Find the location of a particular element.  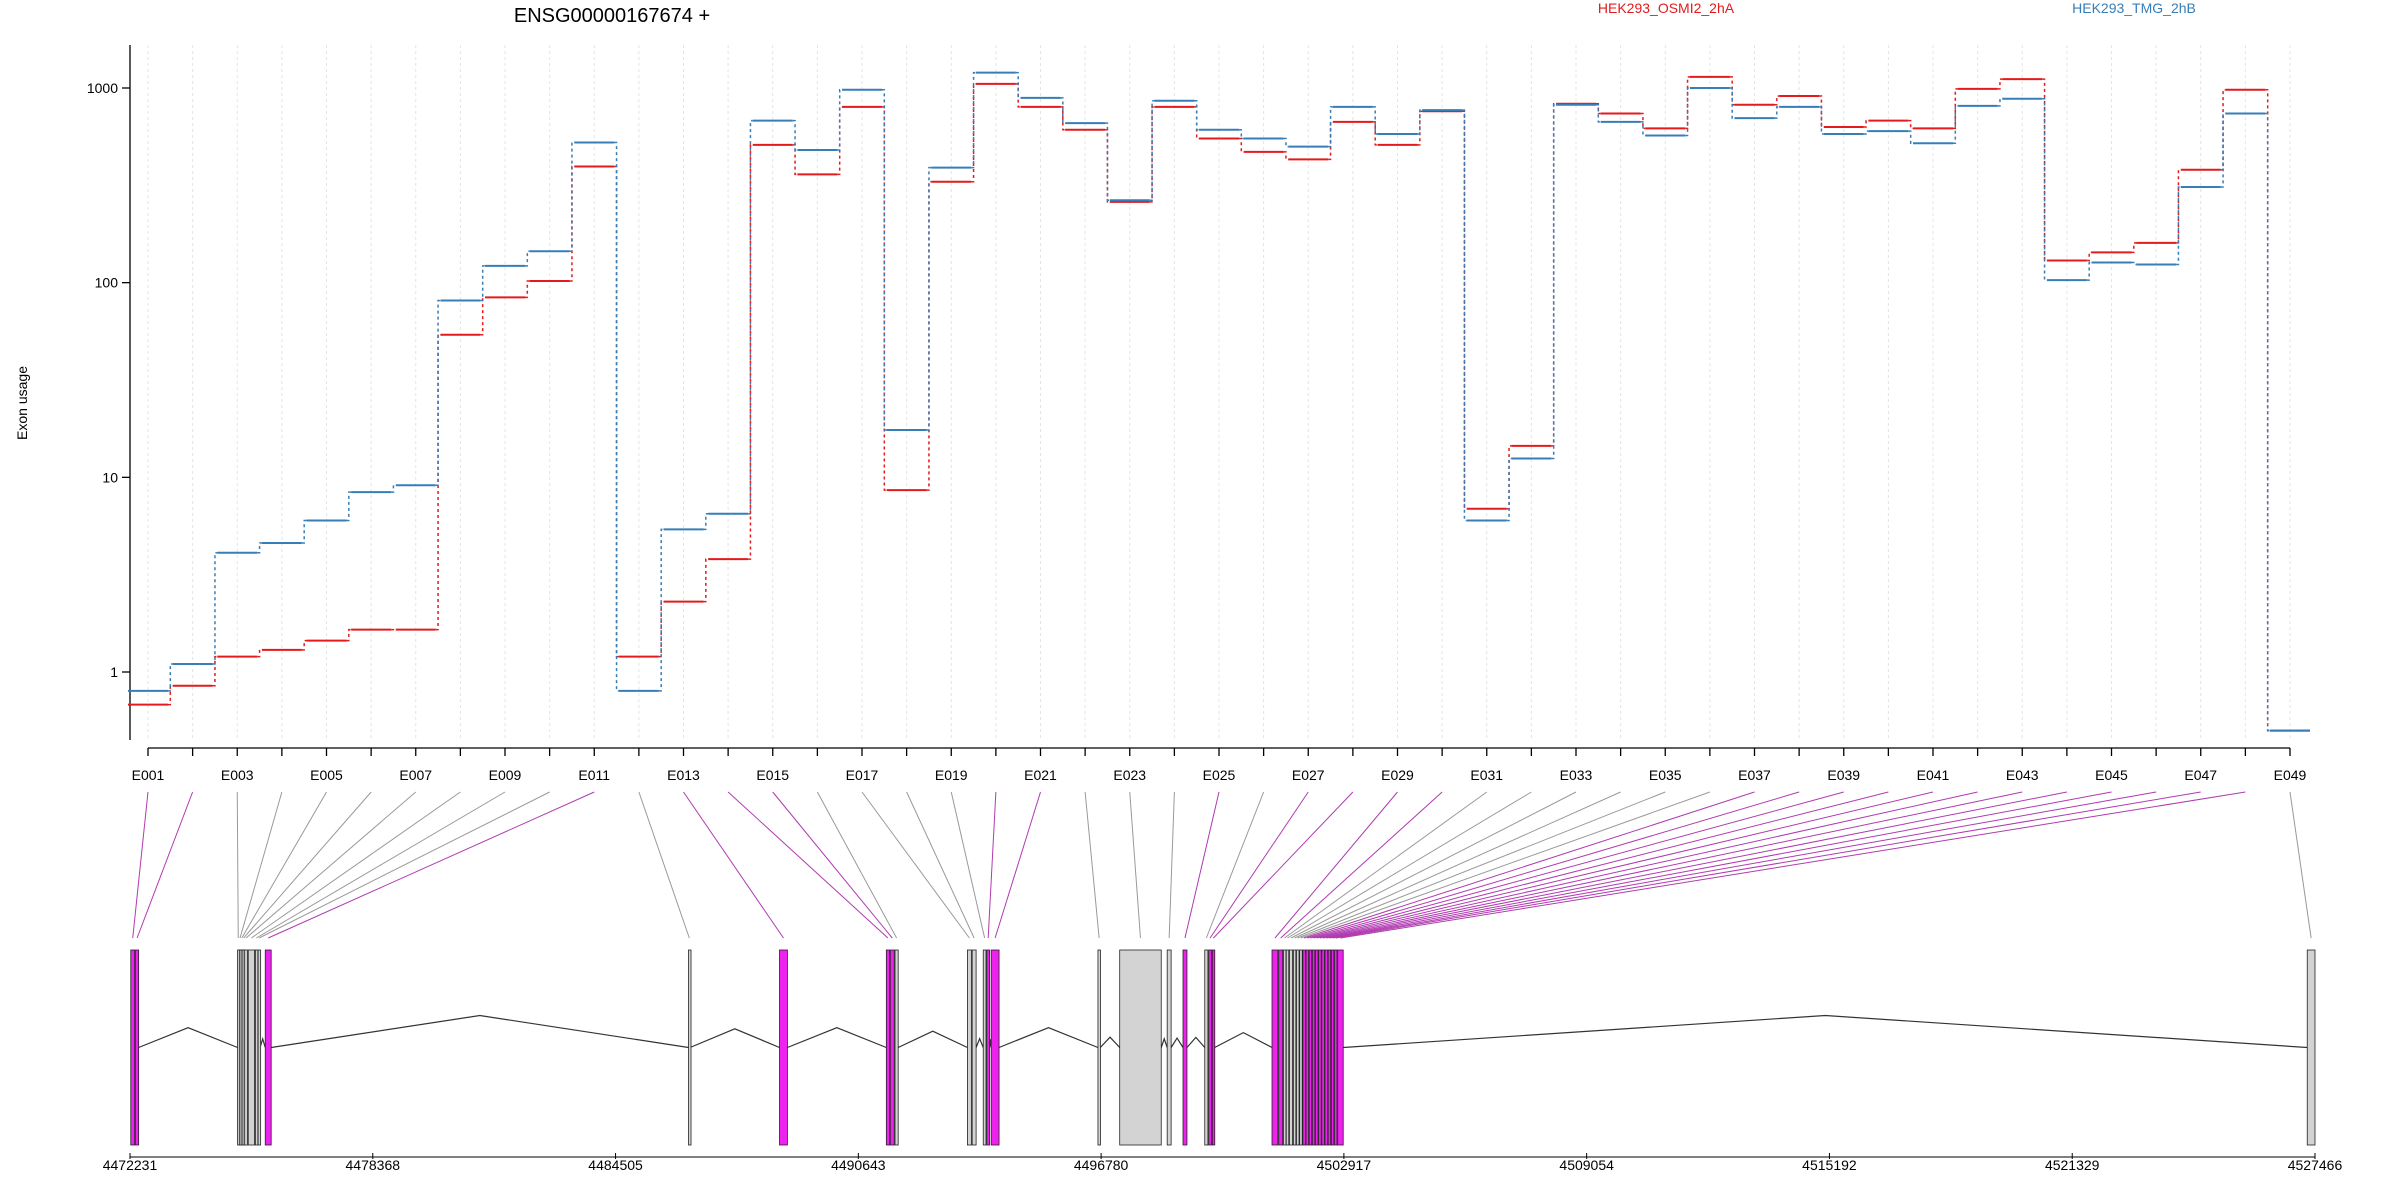

genomic-tick-label: 4515192 is located at coordinates (1829, 1165).